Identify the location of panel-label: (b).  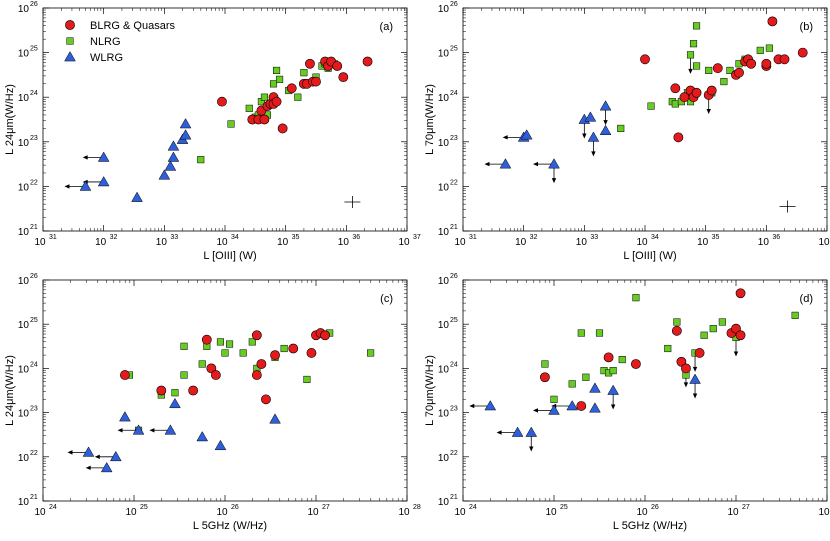
(806, 27).